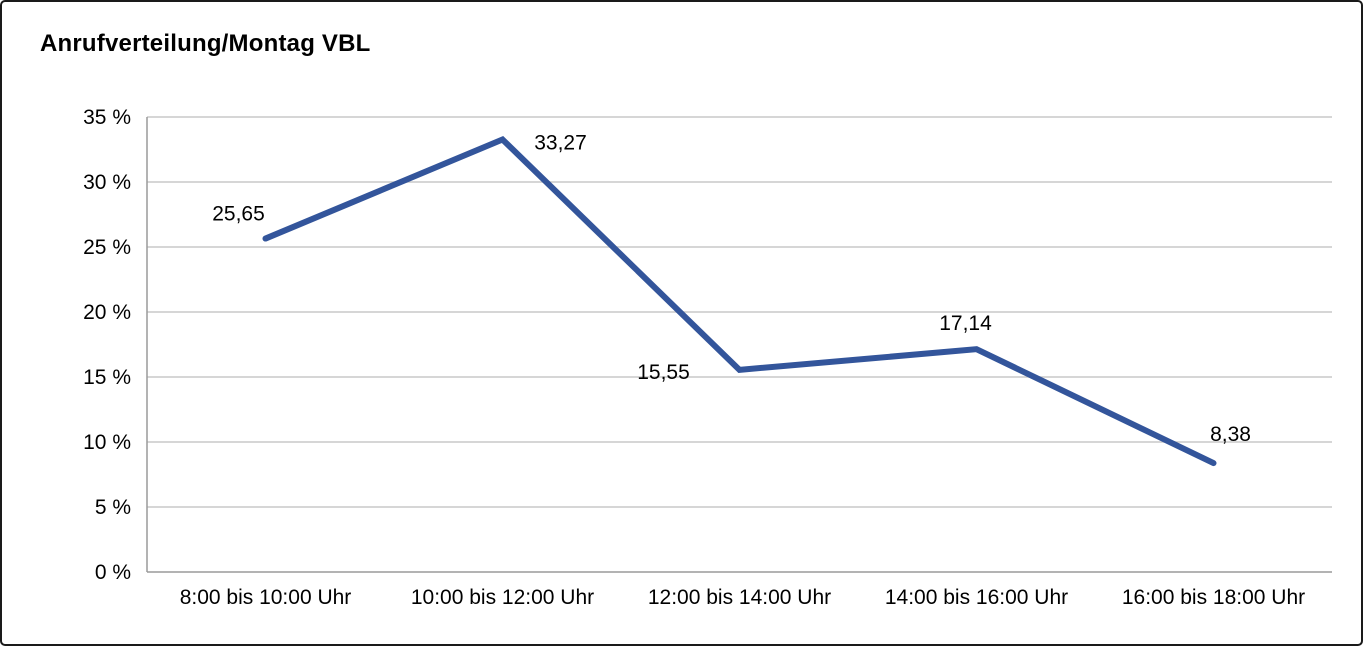 The width and height of the screenshot is (1363, 646). I want to click on x-category-label: 12:00 bis 14:00 Uhr, so click(739, 597).